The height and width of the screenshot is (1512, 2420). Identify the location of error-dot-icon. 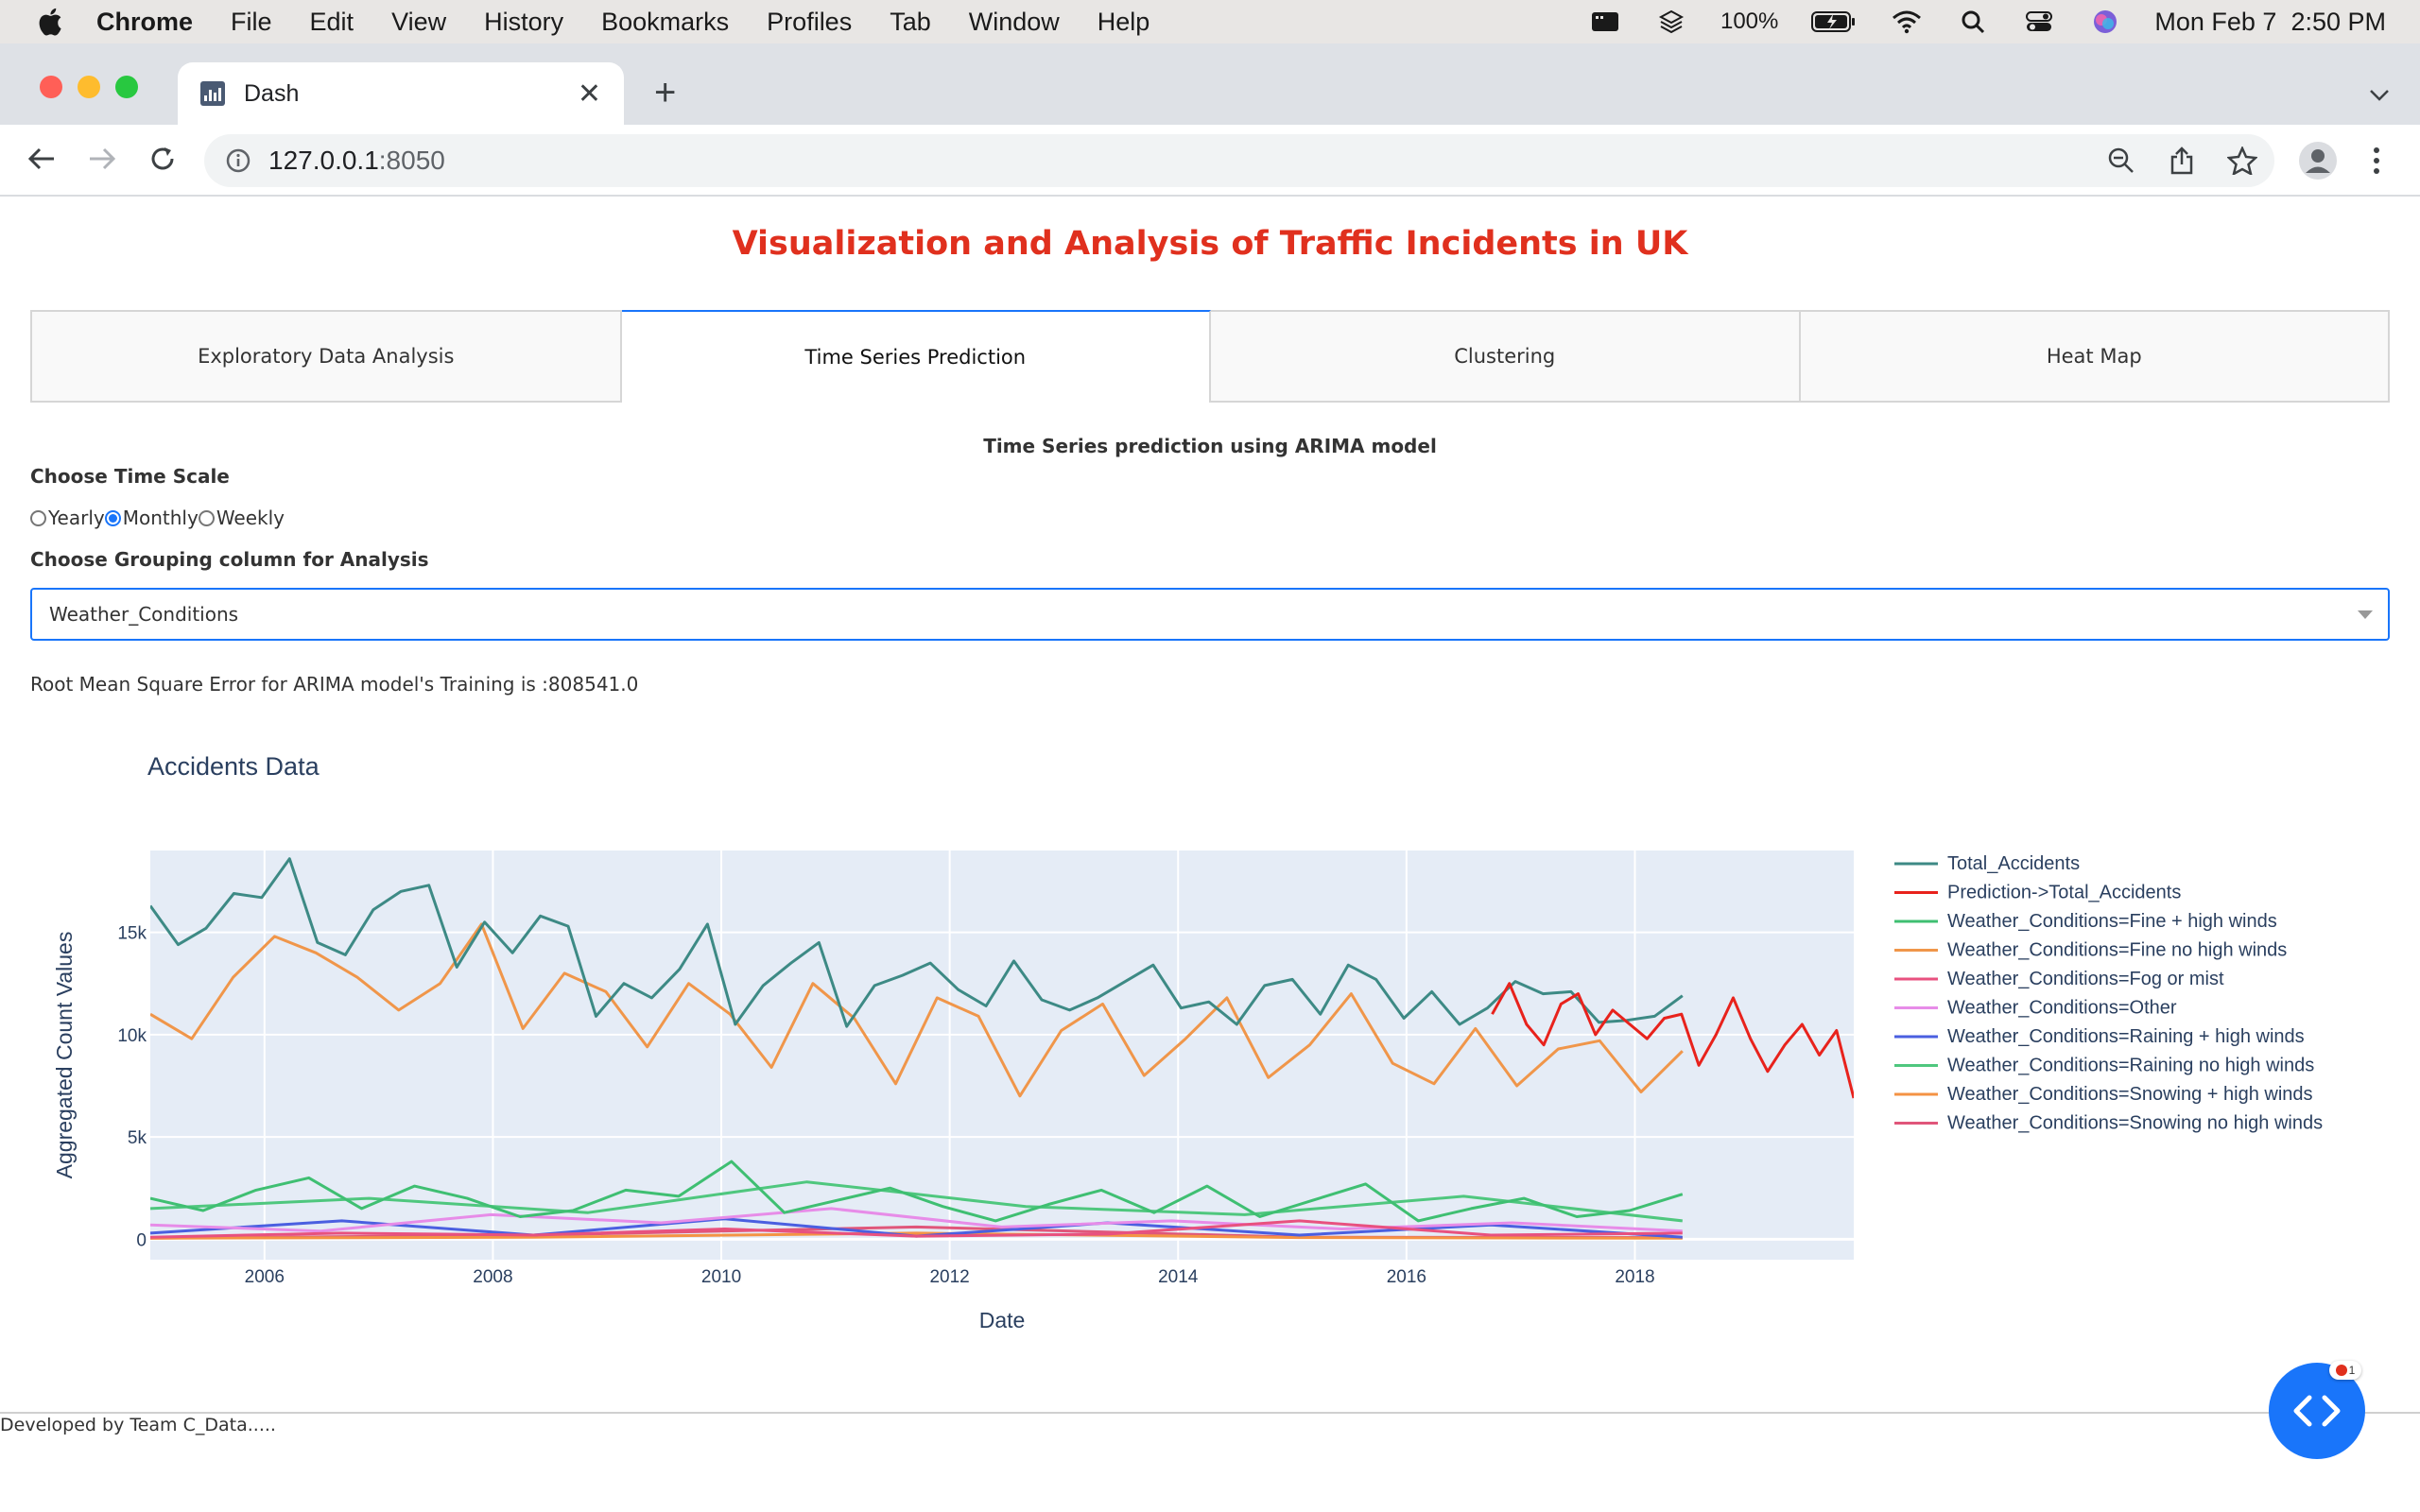
(2341, 1370).